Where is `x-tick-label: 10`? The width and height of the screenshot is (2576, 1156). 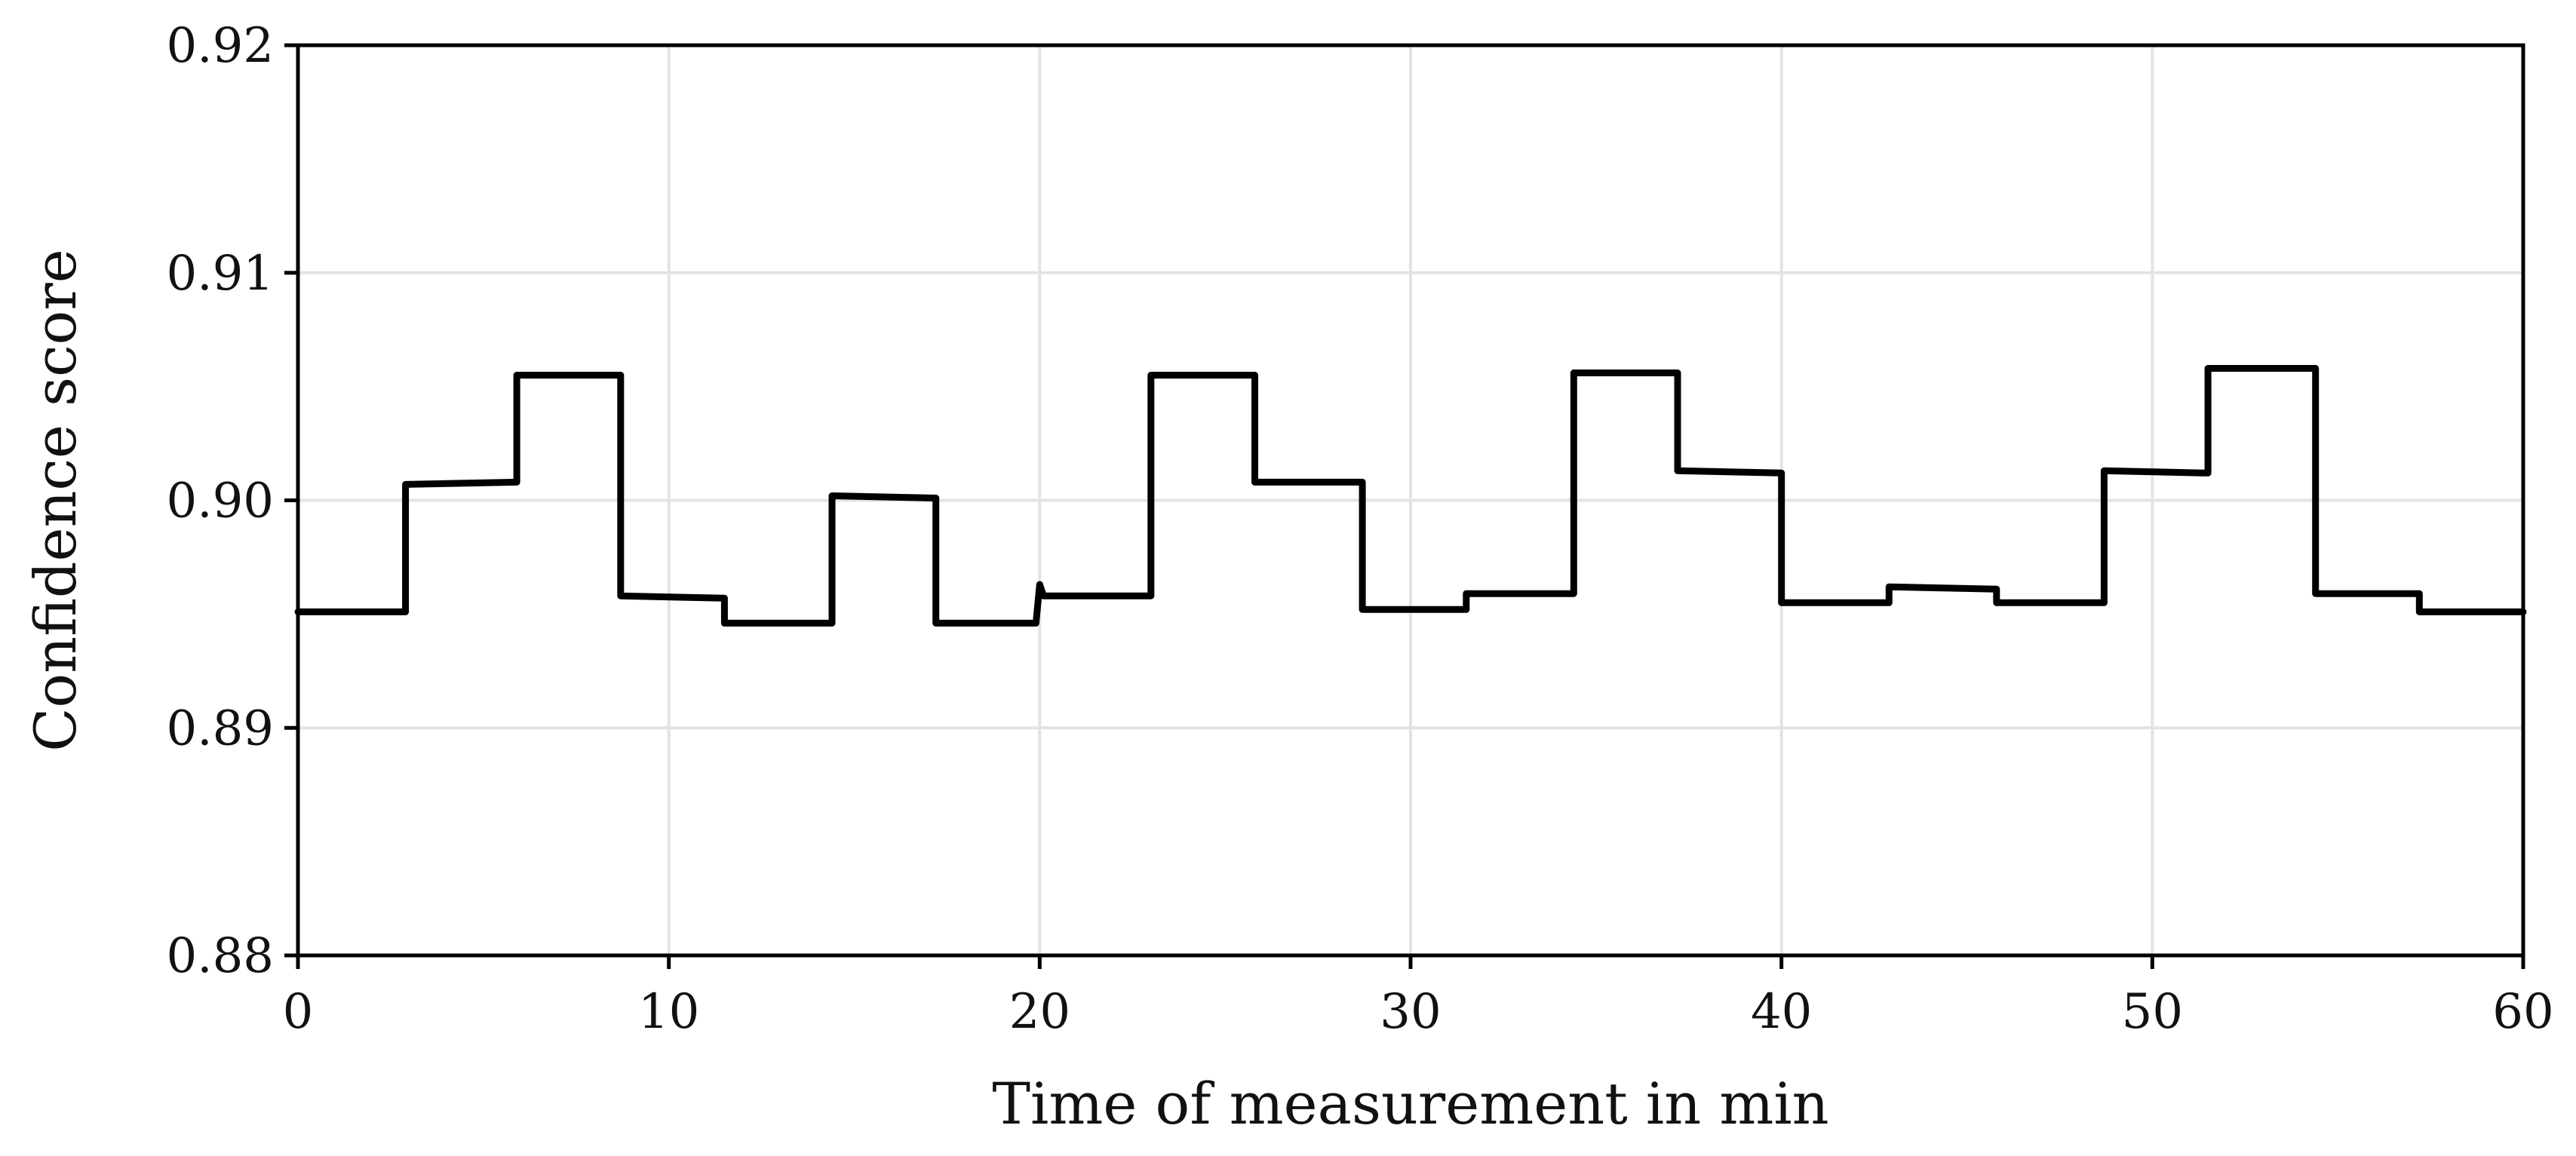 x-tick-label: 10 is located at coordinates (668, 1012).